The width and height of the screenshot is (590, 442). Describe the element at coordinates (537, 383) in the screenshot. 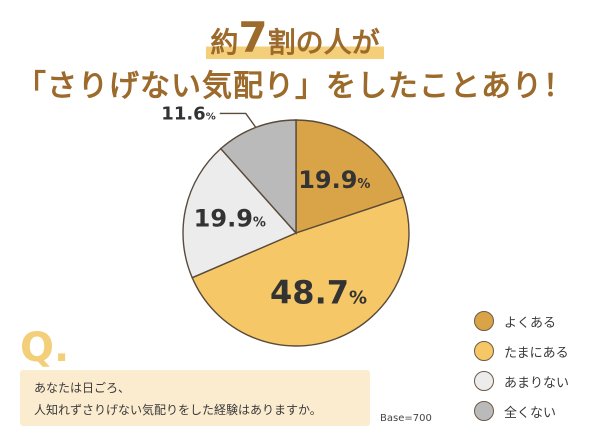

I see `legend-label: あまりない` at that location.